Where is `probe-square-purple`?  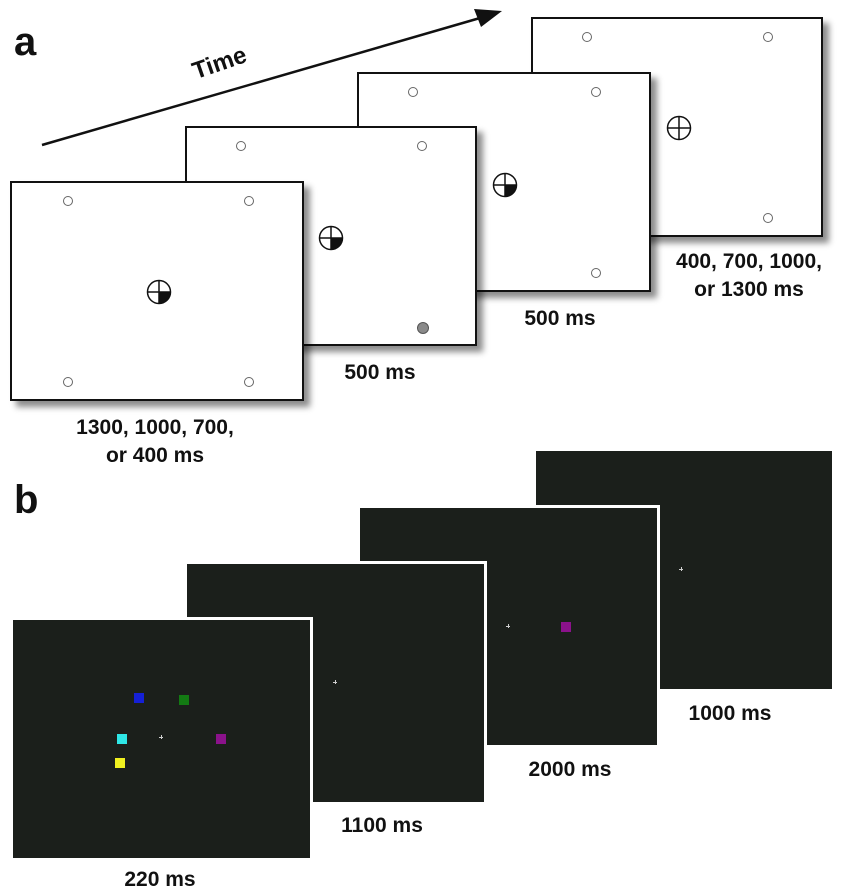
probe-square-purple is located at coordinates (566, 627).